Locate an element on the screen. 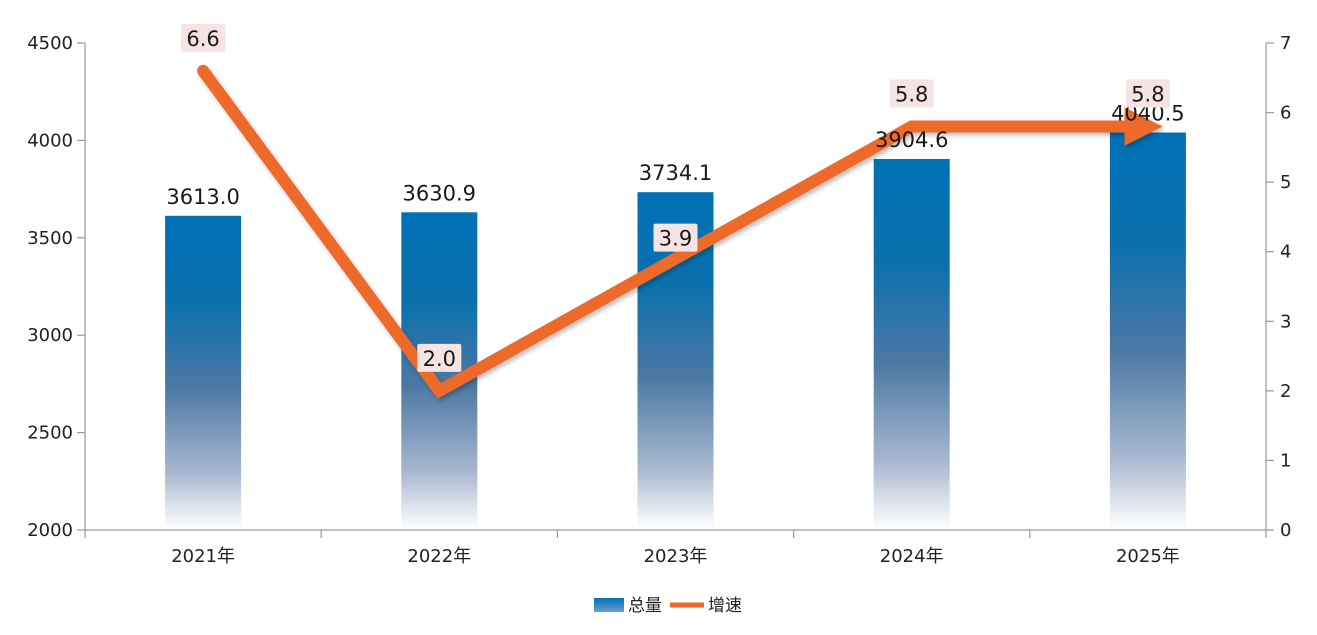  x-tick-label: 2021年 is located at coordinates (203, 556).